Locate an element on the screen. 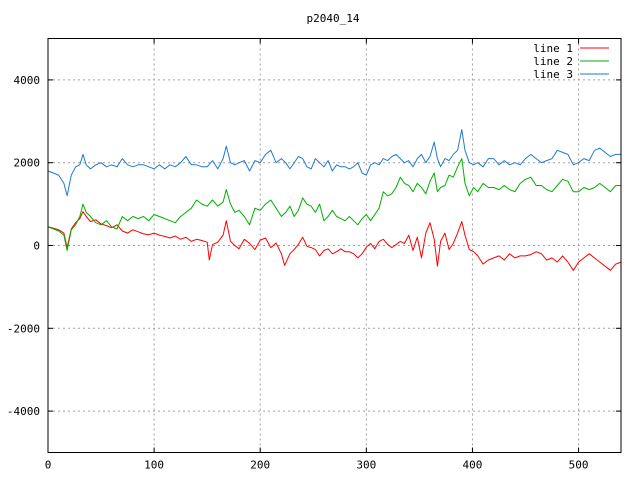 The width and height of the screenshot is (640, 480). y-tick-label: 4000 is located at coordinates (27, 80).